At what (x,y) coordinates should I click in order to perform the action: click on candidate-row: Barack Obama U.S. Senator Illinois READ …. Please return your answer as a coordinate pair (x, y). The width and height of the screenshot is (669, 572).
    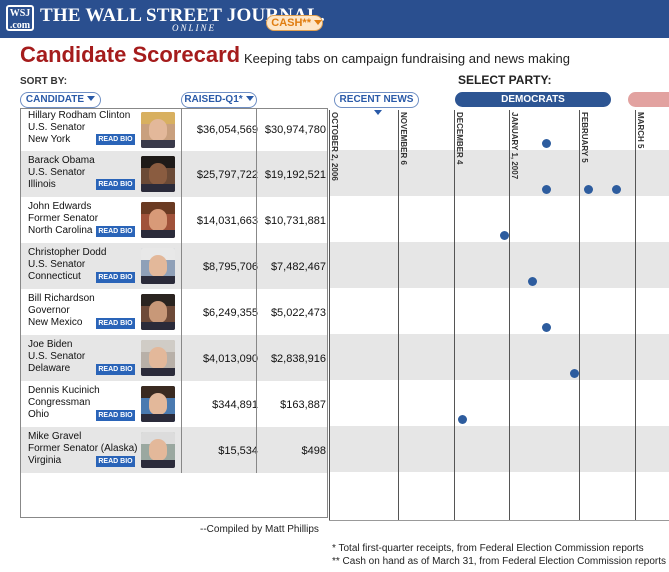
    Looking at the image, I should click on (174, 174).